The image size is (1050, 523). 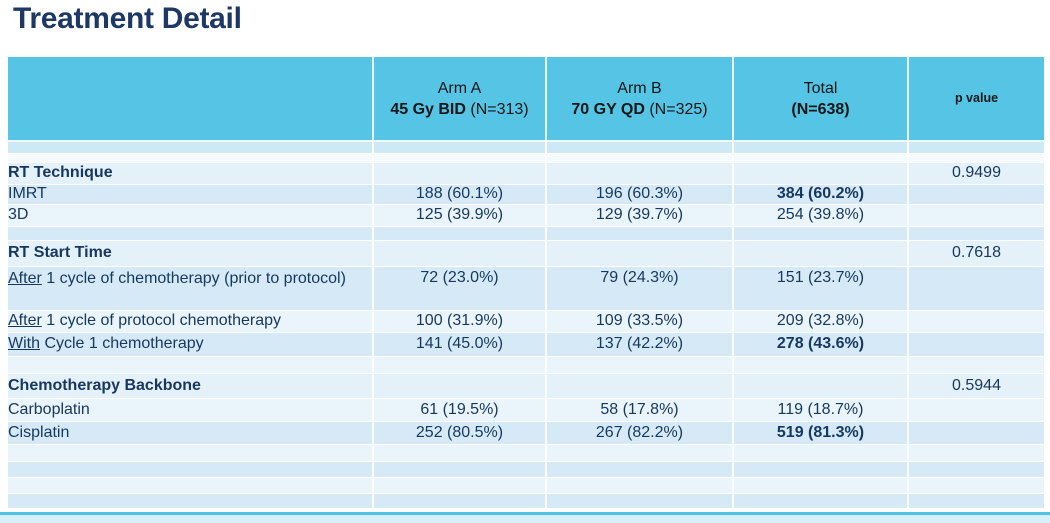 What do you see at coordinates (191, 215) in the screenshot?
I see `item-label: 3D` at bounding box center [191, 215].